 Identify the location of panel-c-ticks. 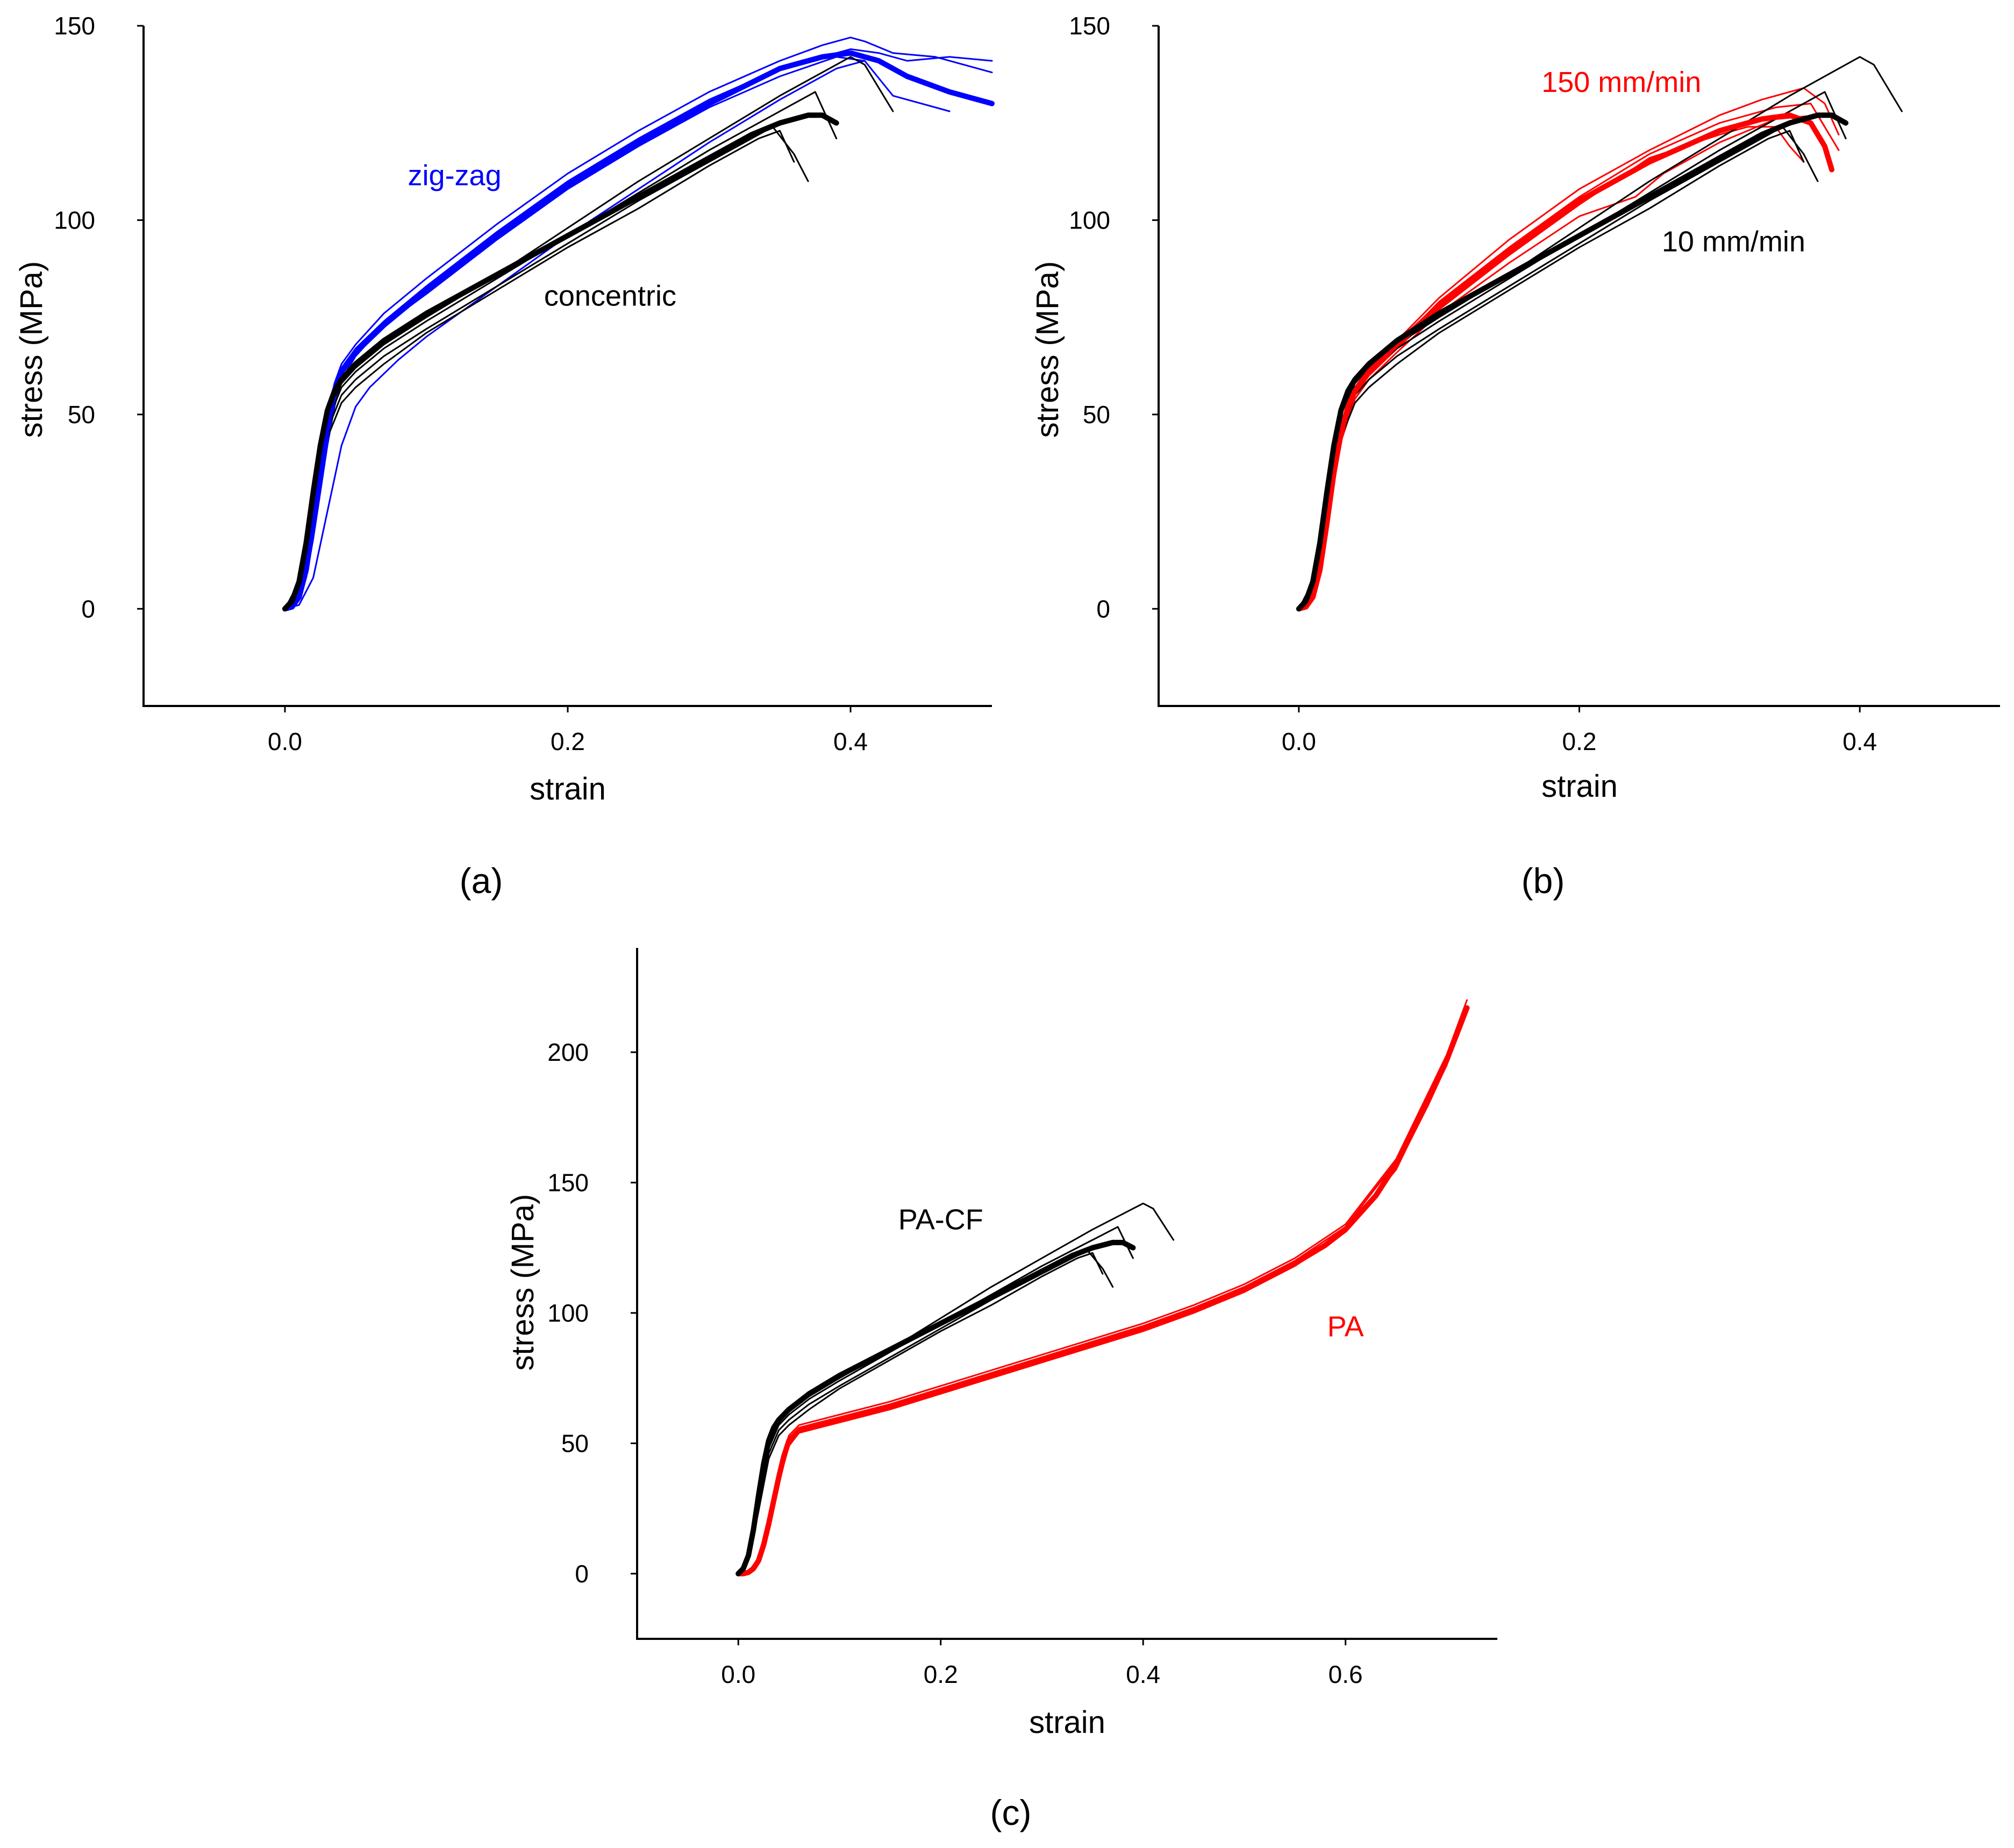
(989, 1348).